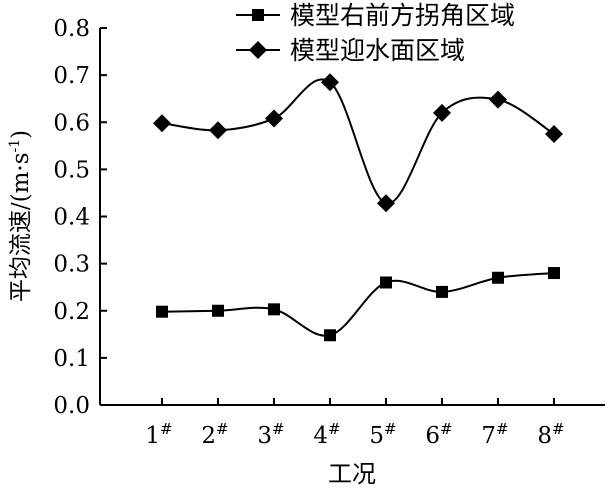 Image resolution: width=612 pixels, height=493 pixels. What do you see at coordinates (432, 436) in the screenshot?
I see `x-tick-number: 6` at bounding box center [432, 436].